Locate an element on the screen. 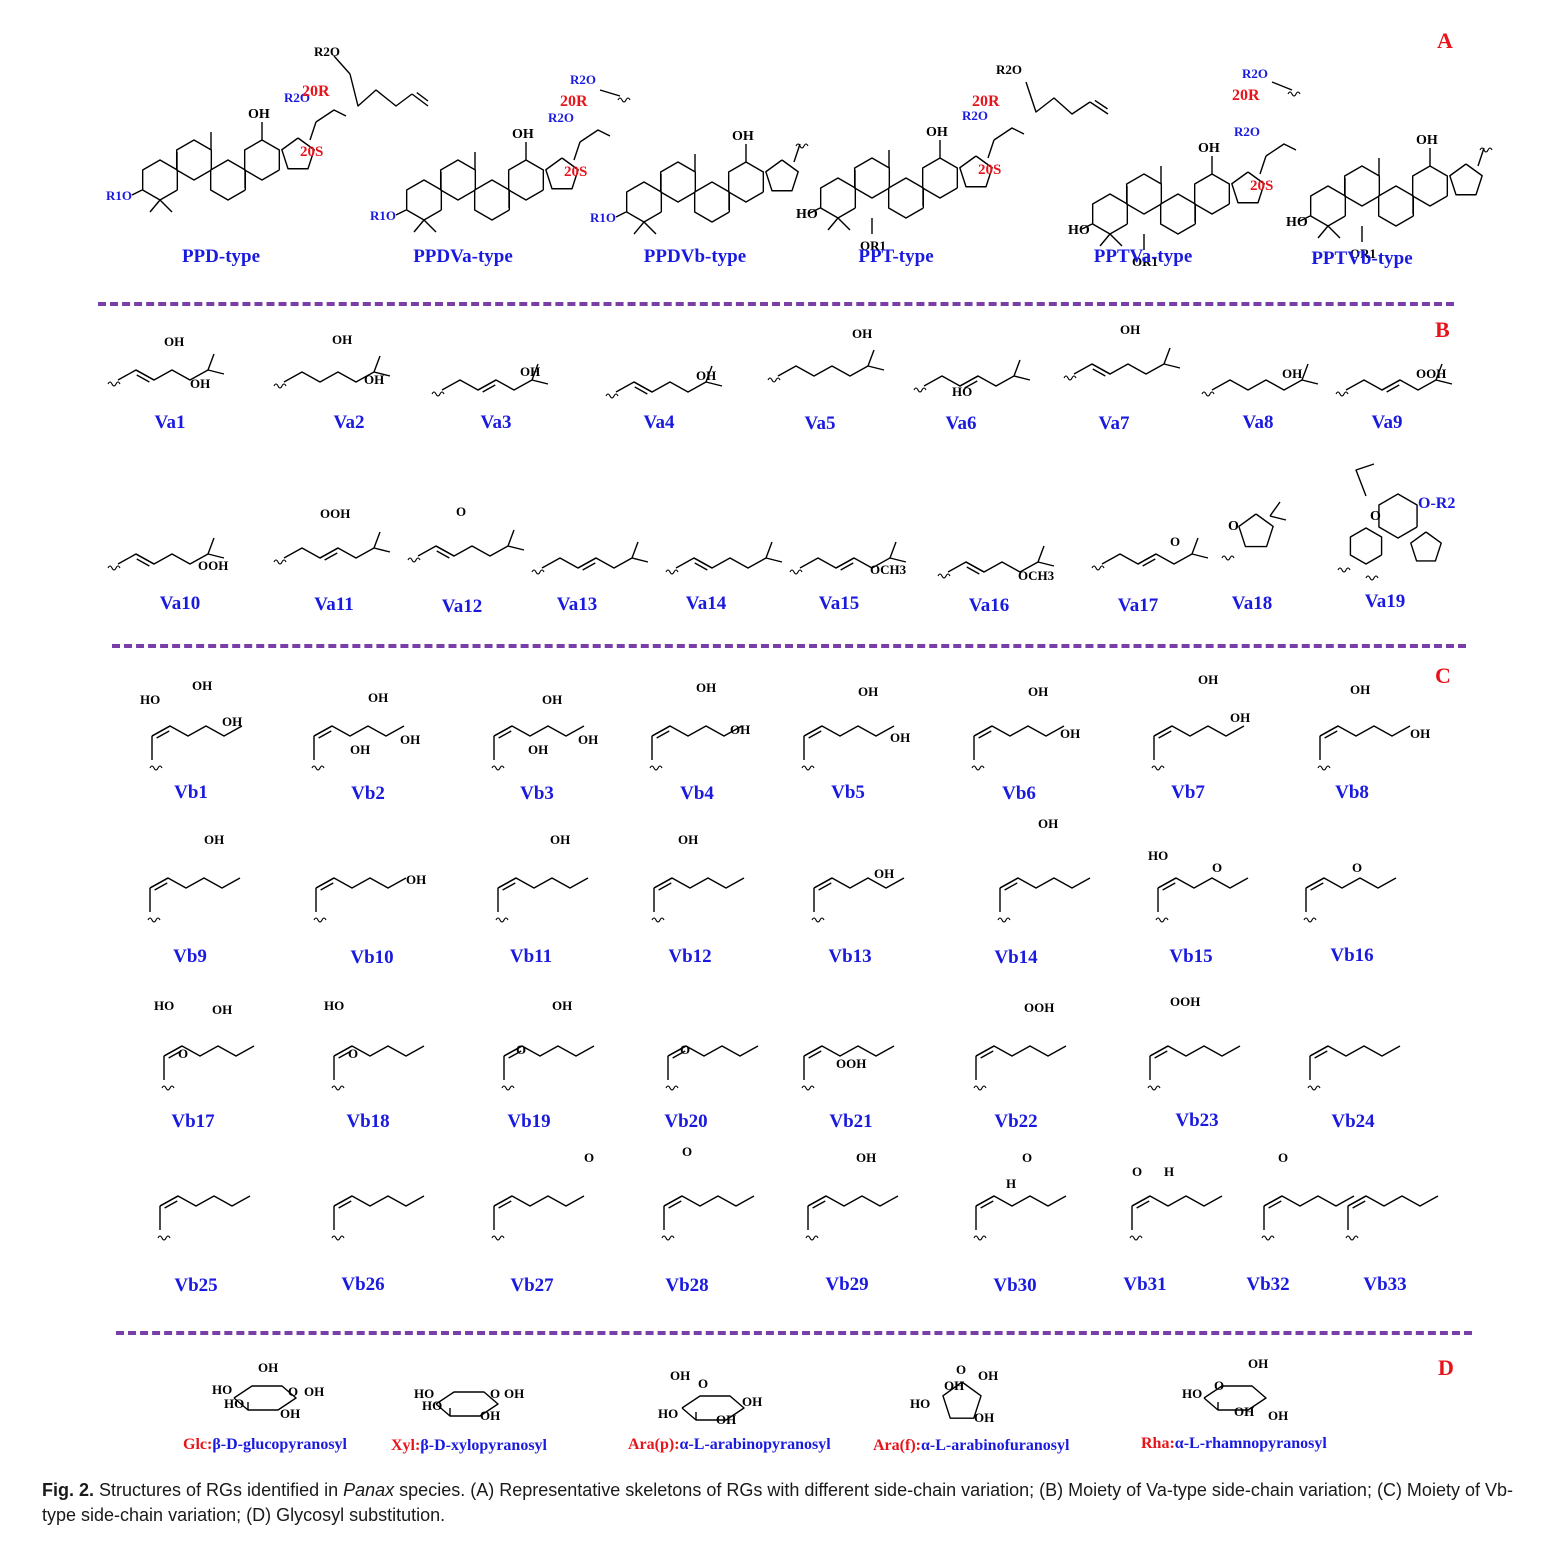 The height and width of the screenshot is (1554, 1556). vb-label: Vb23 is located at coordinates (1197, 1120).